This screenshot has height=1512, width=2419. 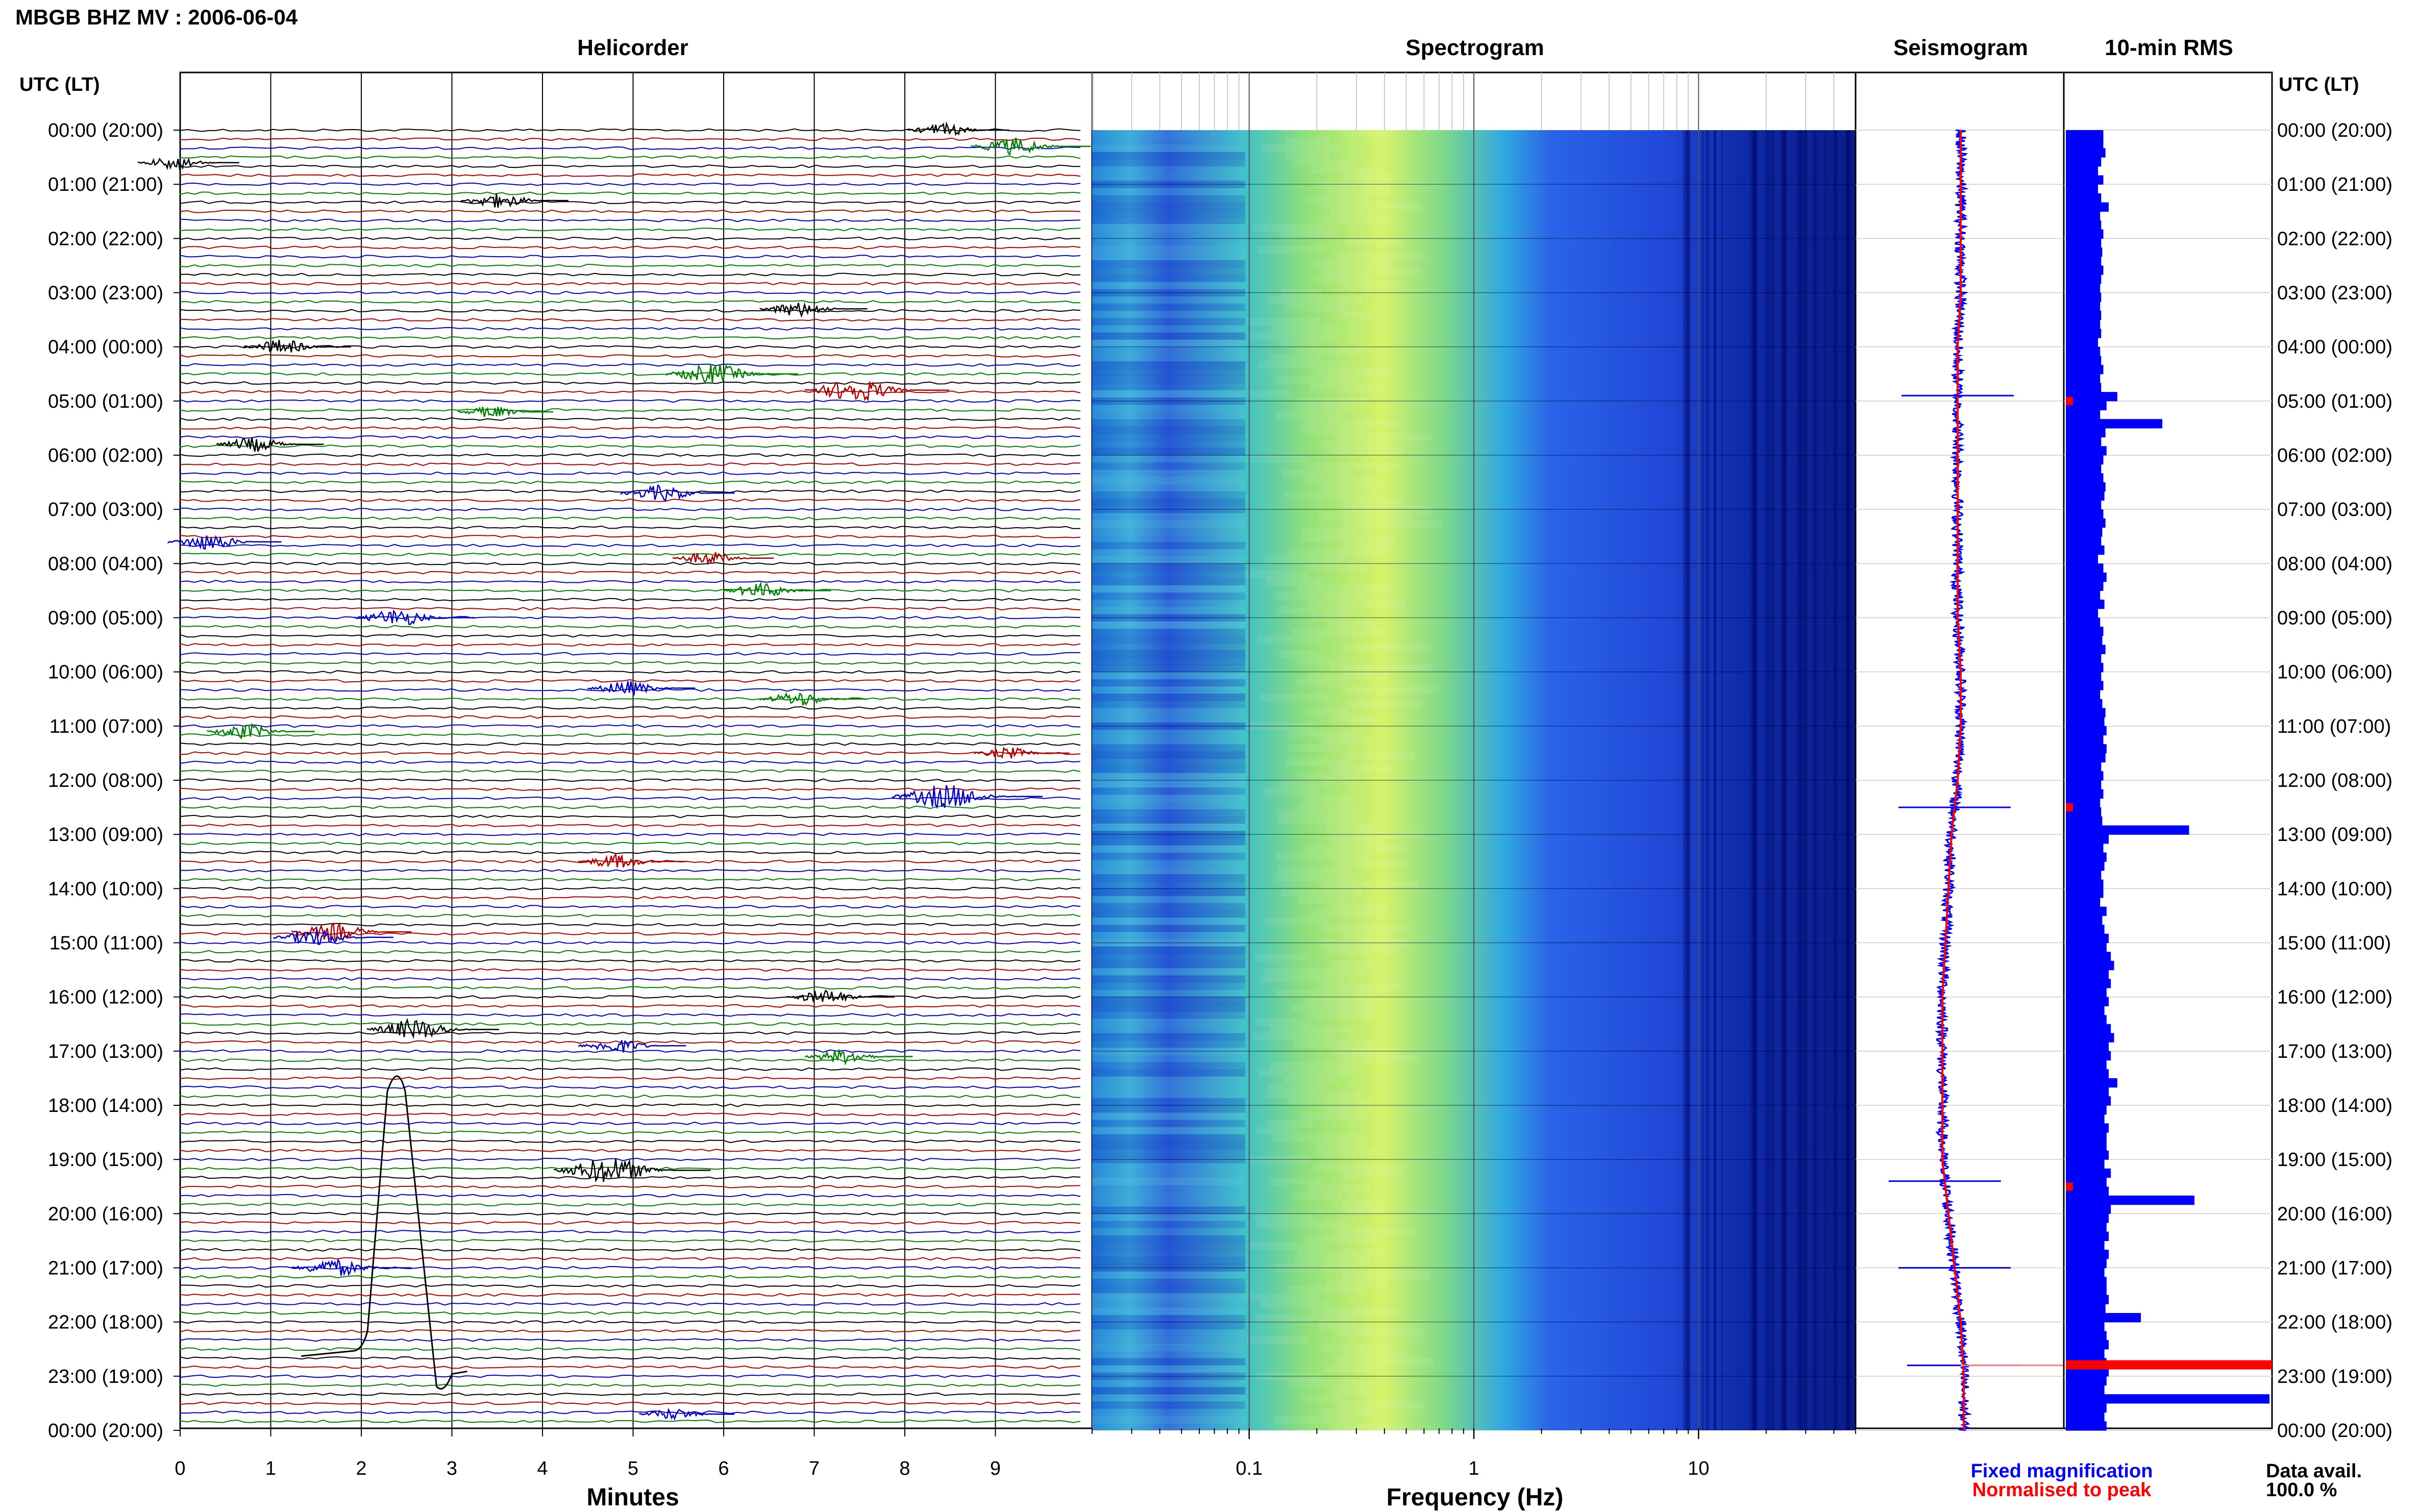 What do you see at coordinates (2334, 1051) in the screenshot?
I see `time-label-right: 17:00 (13:00)` at bounding box center [2334, 1051].